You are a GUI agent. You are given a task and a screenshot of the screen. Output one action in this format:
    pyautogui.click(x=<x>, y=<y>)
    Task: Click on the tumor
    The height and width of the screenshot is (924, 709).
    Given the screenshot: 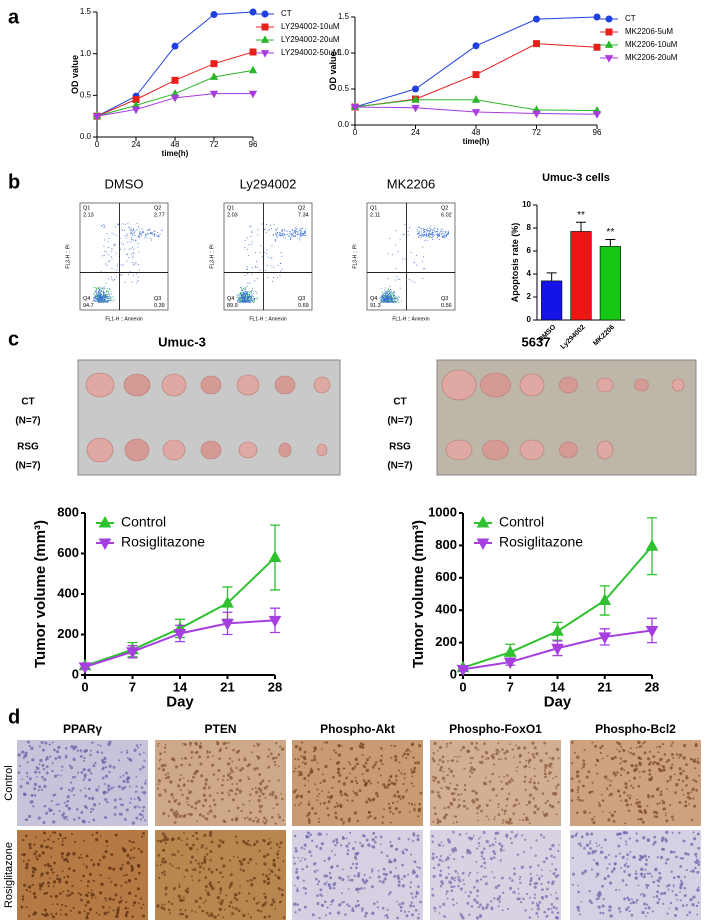 What is the action you would take?
    pyautogui.click(x=459, y=385)
    